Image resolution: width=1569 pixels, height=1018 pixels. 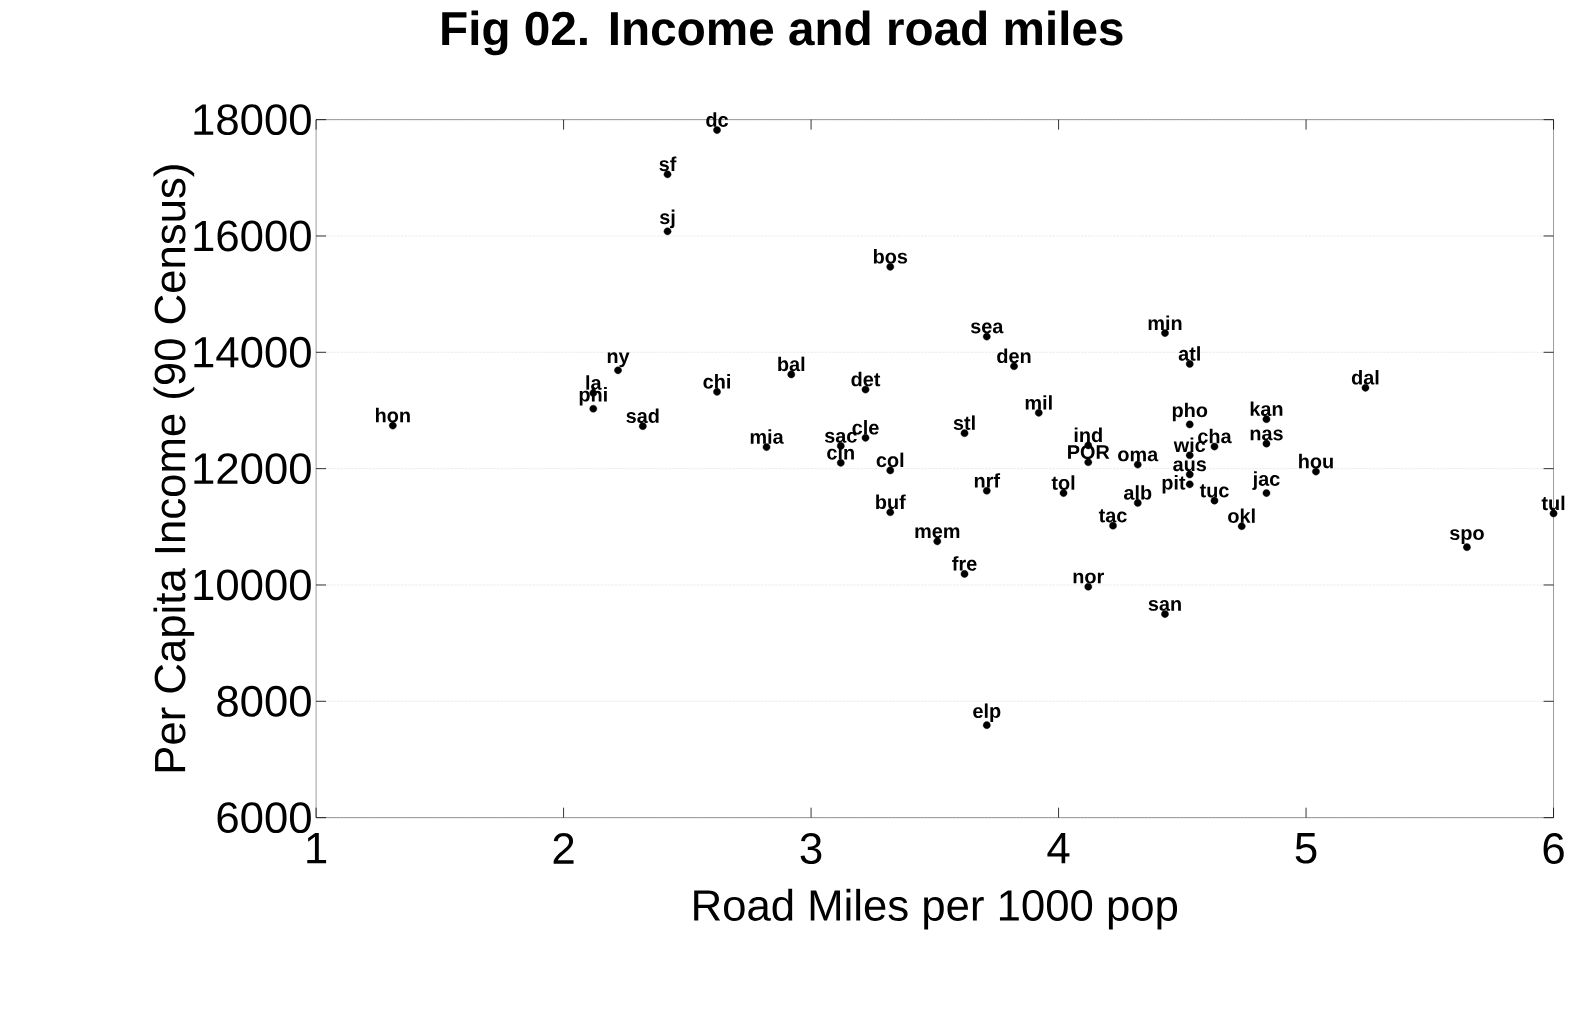 What do you see at coordinates (1553, 503) in the screenshot?
I see `annotation: tul` at bounding box center [1553, 503].